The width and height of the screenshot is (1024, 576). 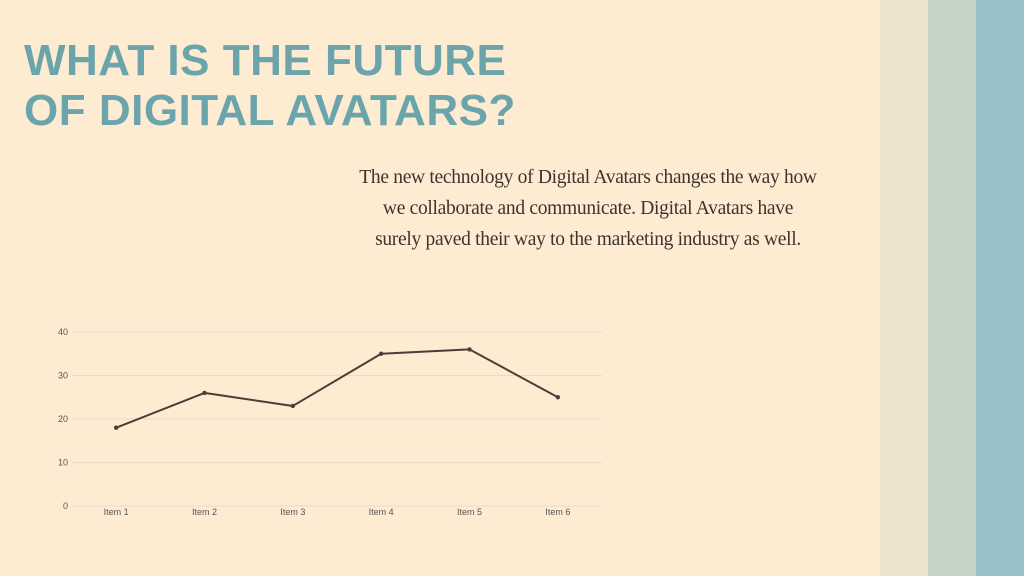 I want to click on slide-title-line-1: WHAT IS THE FUTURE, so click(x=265, y=60).